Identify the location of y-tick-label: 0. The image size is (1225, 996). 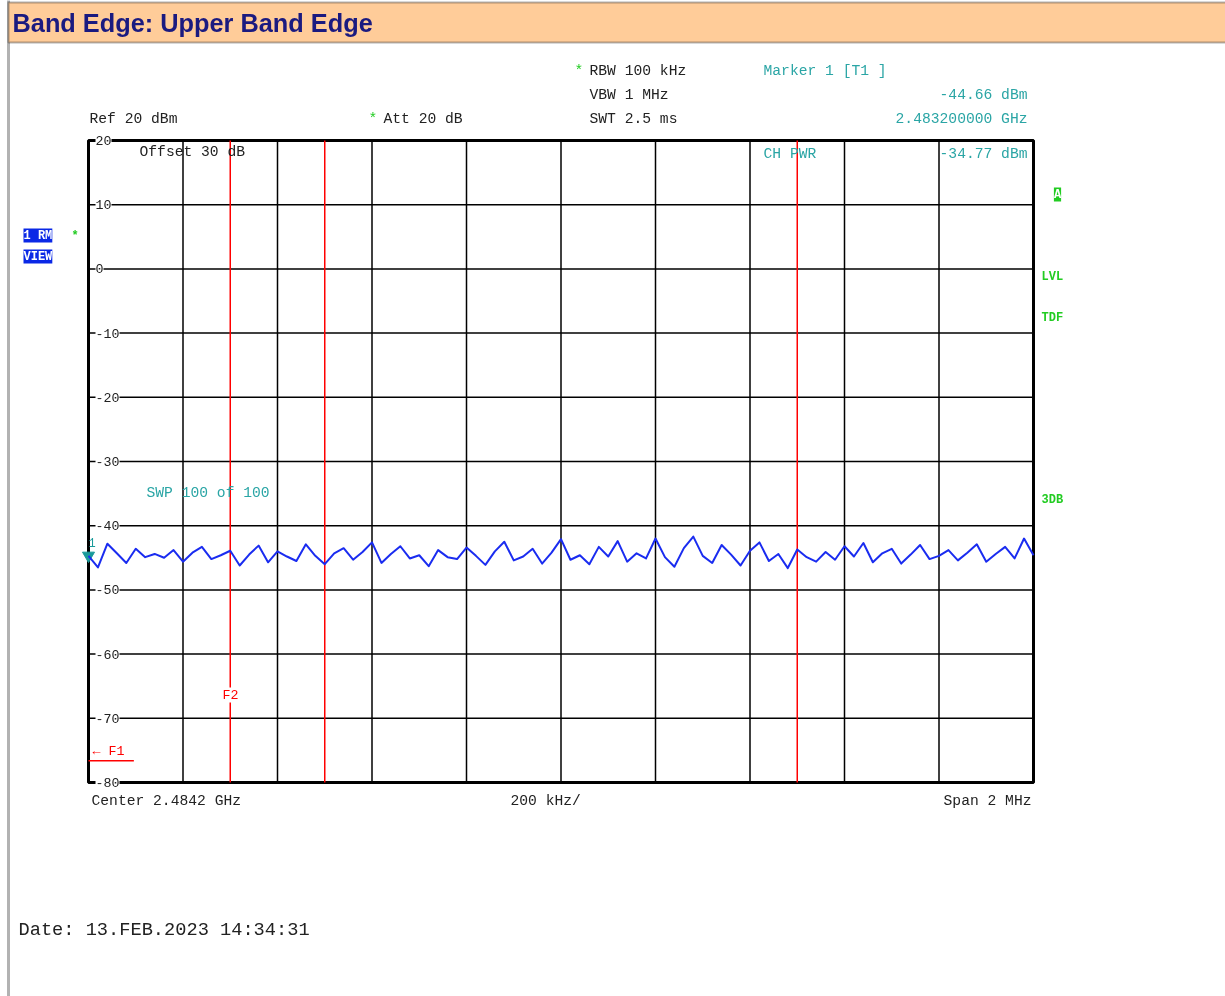
(99, 270).